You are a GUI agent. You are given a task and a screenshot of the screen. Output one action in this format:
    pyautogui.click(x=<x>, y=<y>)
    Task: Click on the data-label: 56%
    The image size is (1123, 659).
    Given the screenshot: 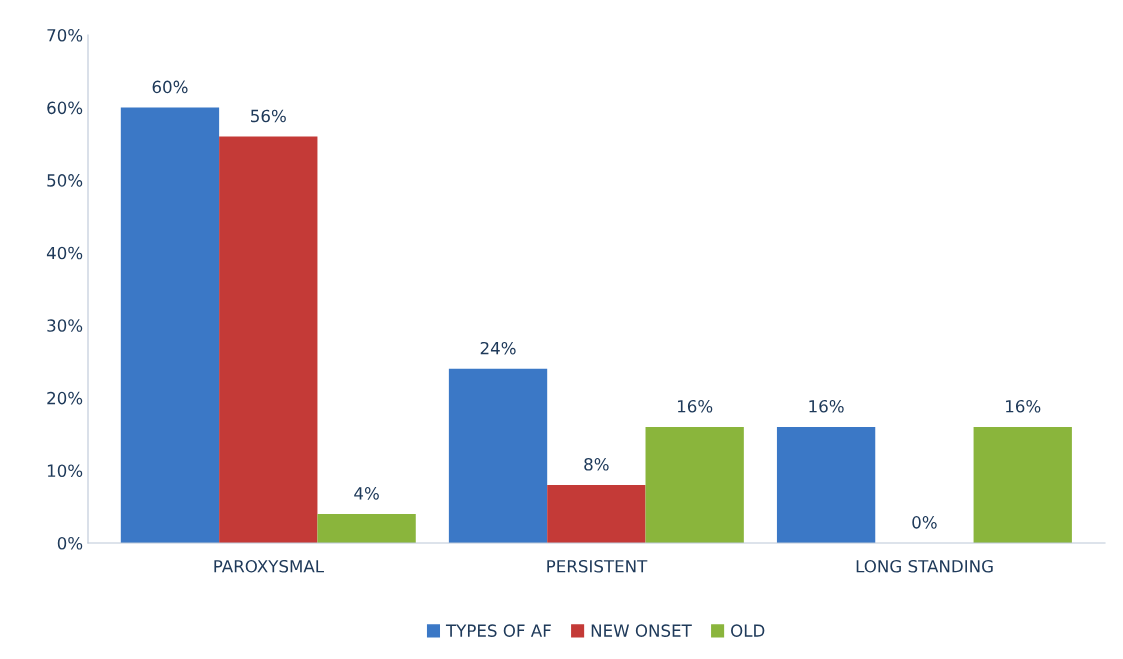 What is the action you would take?
    pyautogui.click(x=268, y=116)
    